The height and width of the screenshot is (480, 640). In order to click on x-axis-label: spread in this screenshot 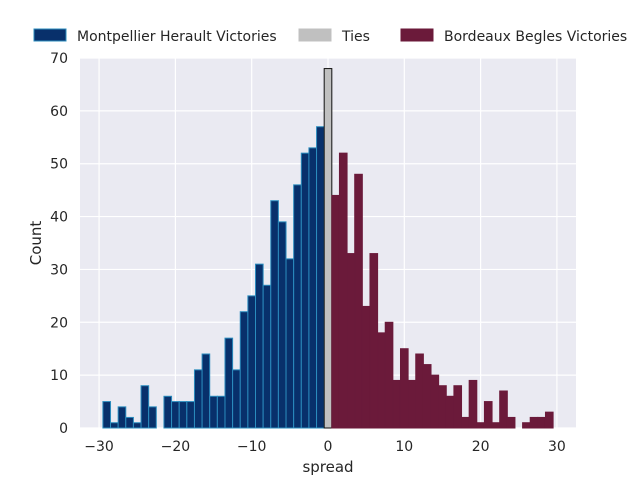, I will do `click(327, 467)`.